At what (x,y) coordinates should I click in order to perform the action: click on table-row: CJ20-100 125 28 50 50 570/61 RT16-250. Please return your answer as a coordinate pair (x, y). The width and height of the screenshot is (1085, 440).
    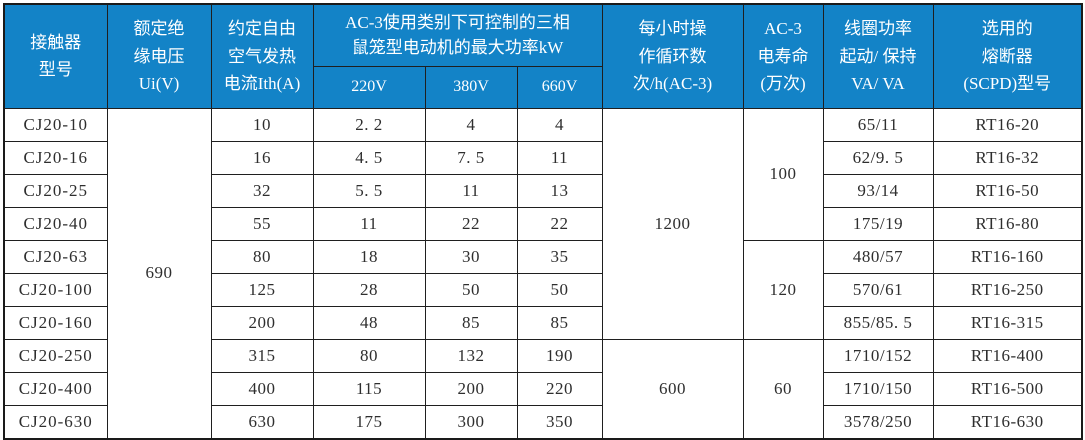
    Looking at the image, I should click on (543, 289).